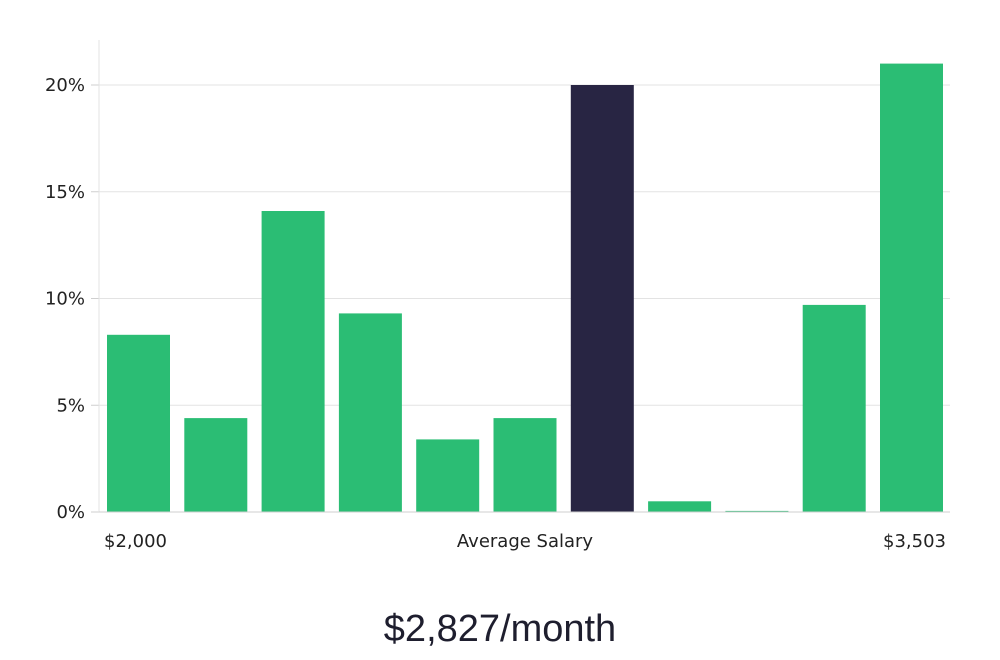 This screenshot has width=1000, height=660. I want to click on y-tick-label: 0%, so click(70, 512).